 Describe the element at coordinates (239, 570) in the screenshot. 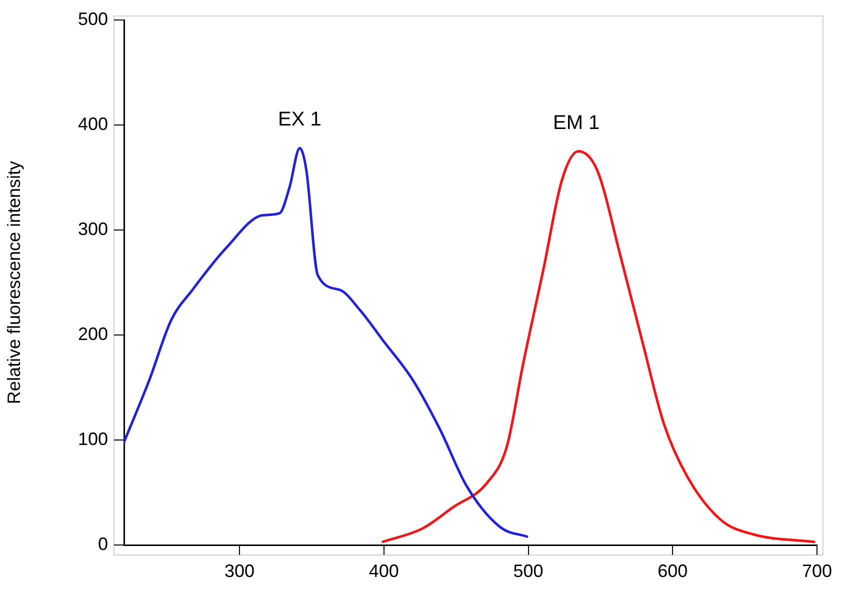

I see `x-tick-label: 300` at that location.